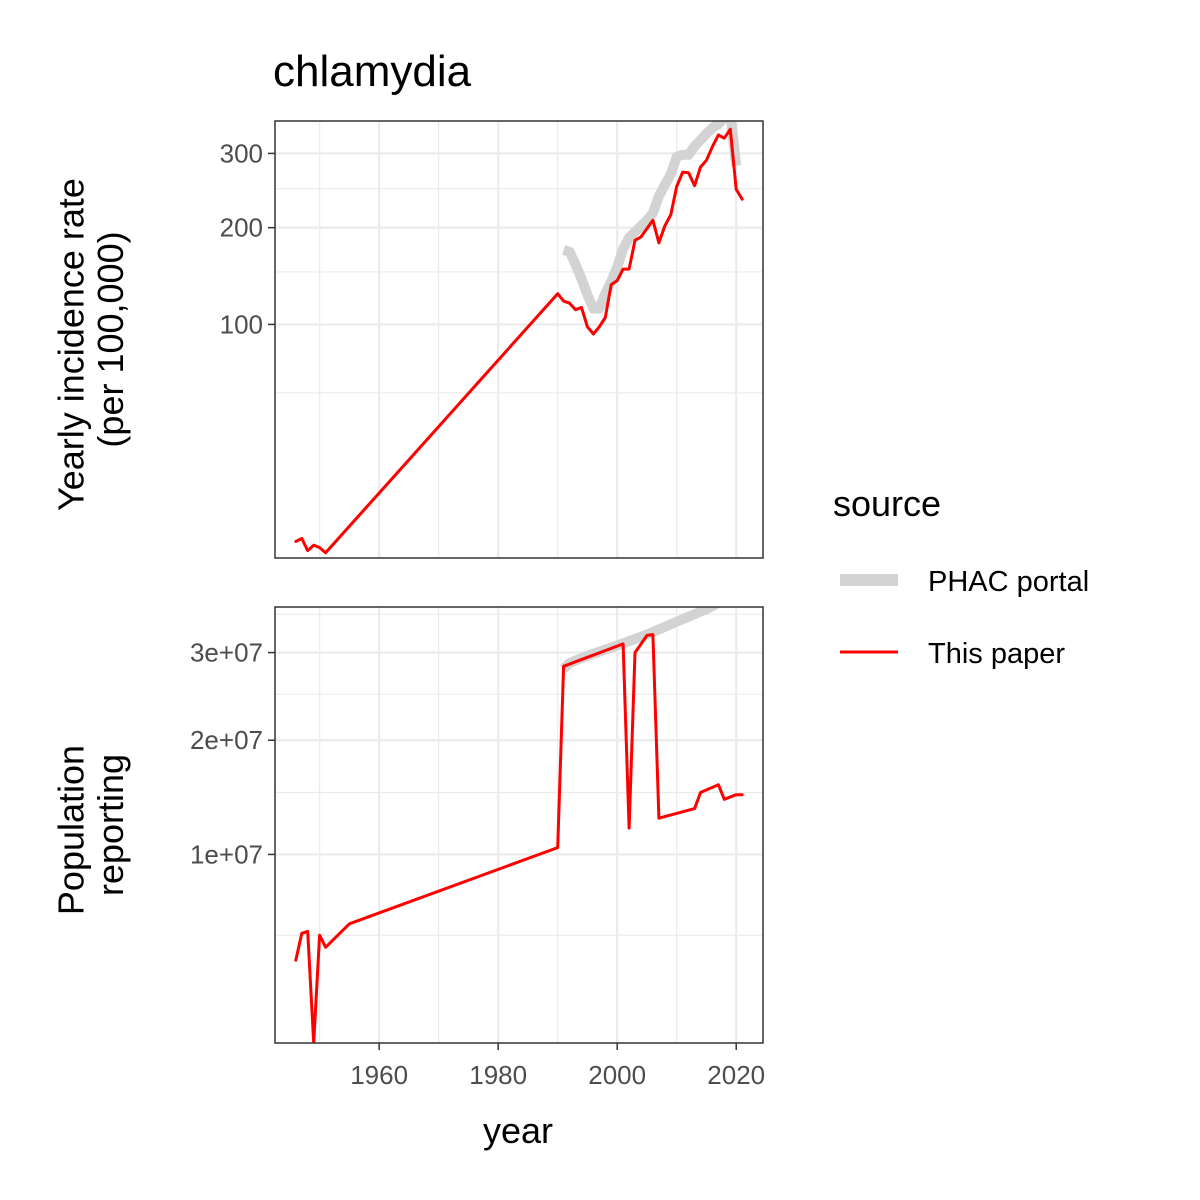 The height and width of the screenshot is (1200, 1200). I want to click on population-y-axis-label-line-1: Population, so click(70, 830).